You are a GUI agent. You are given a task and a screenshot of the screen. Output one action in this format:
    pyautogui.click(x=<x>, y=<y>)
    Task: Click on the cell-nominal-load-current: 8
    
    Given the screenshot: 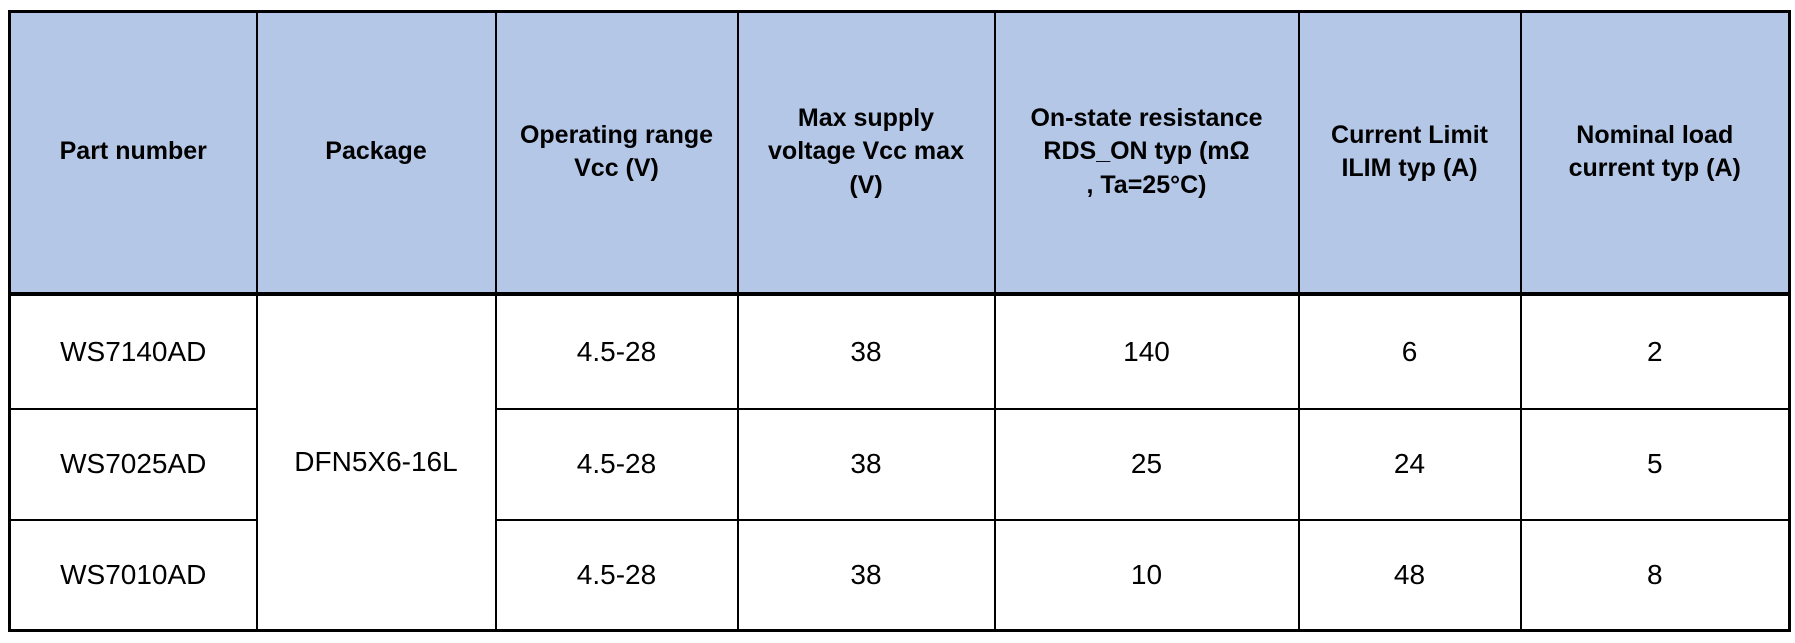 What is the action you would take?
    pyautogui.click(x=1655, y=575)
    